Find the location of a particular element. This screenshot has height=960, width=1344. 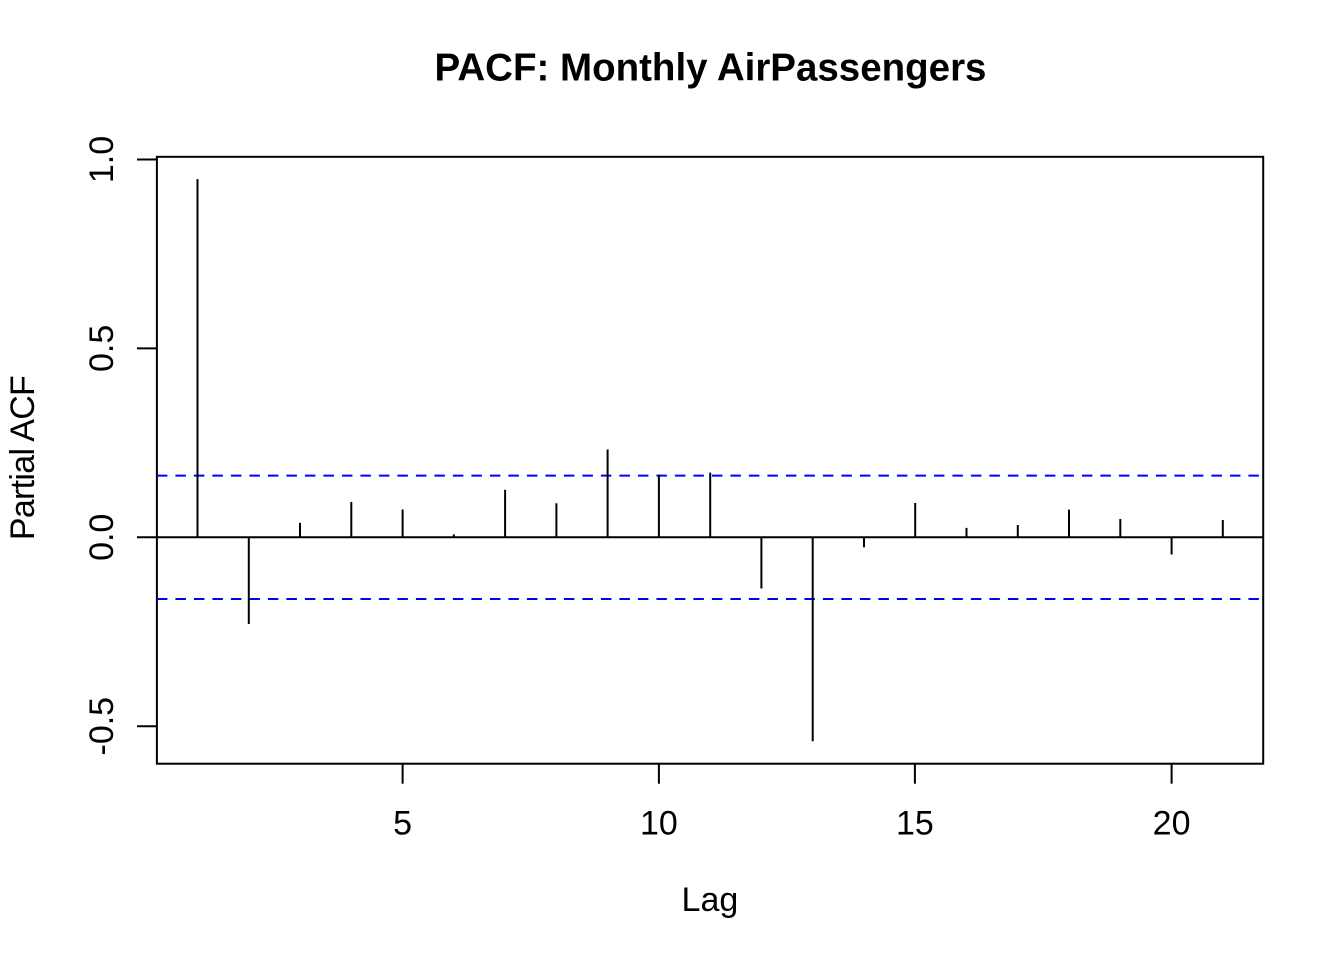

svg-text: -0.5 is located at coordinates (102, 726).